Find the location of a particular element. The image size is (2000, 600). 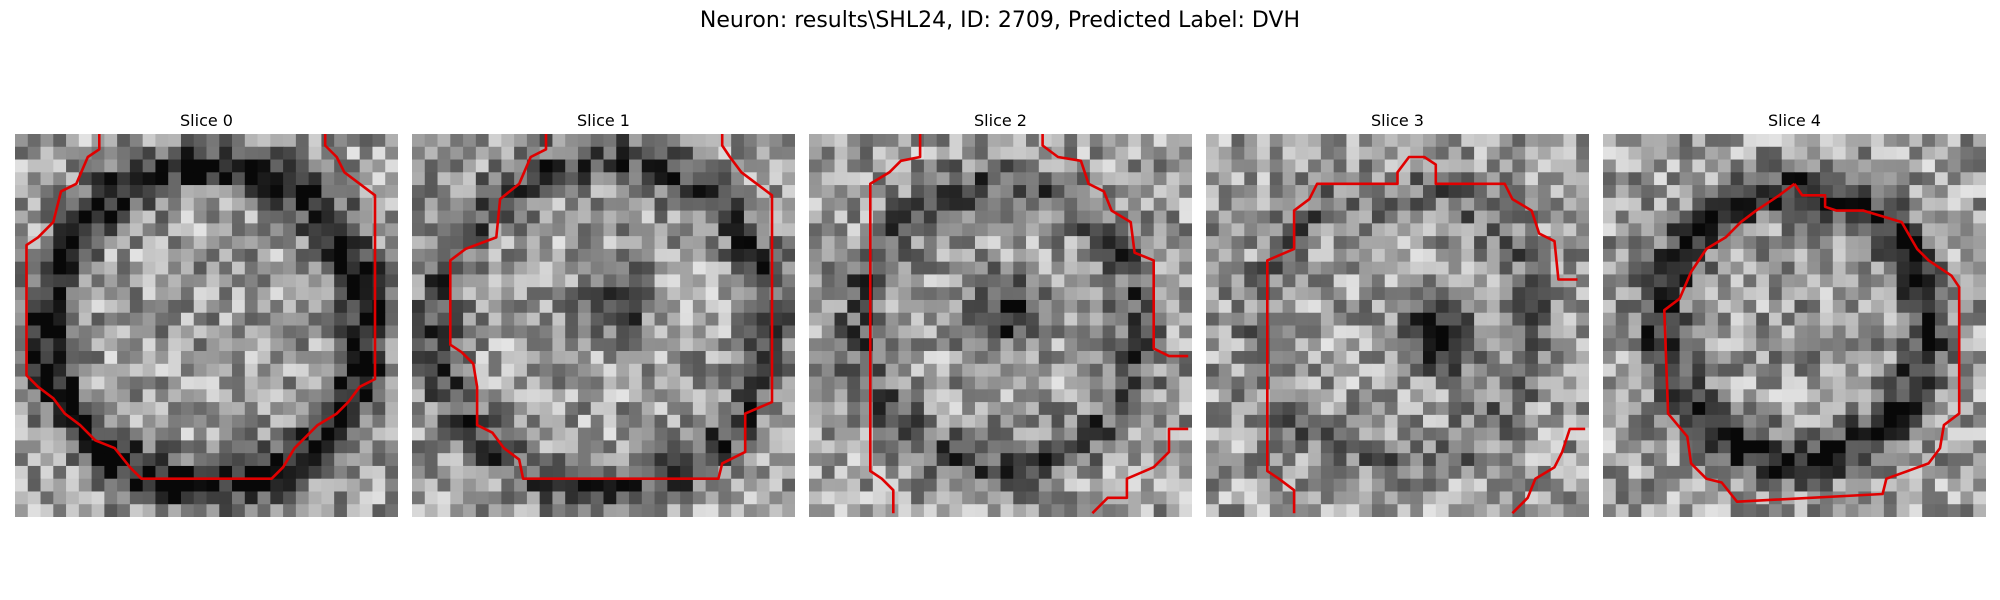

slice-panel-0: Slice 0 is located at coordinates (206, 312).